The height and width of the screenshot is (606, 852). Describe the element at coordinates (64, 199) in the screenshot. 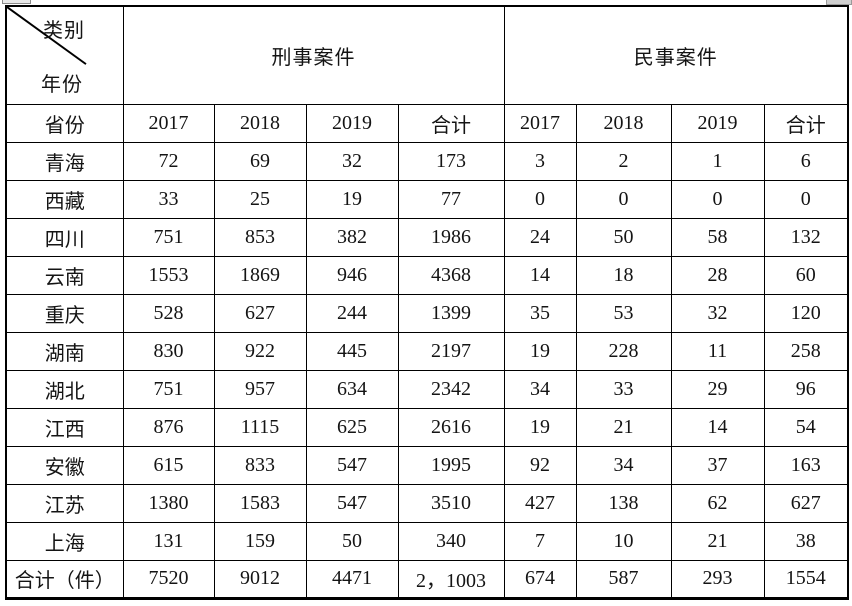

I see `province-cell: 西藏` at that location.